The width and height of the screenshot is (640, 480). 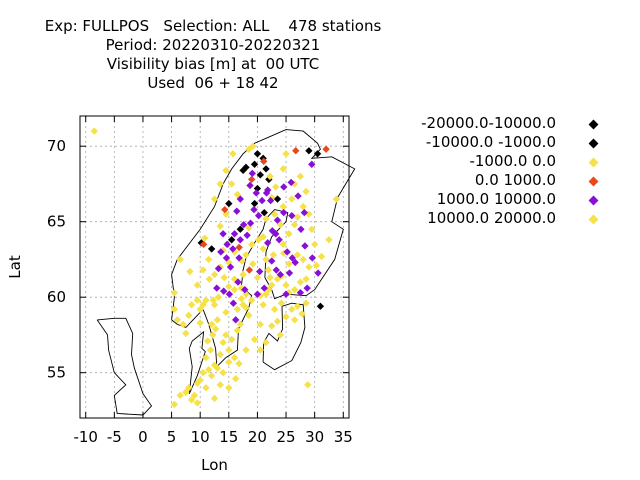 I want to click on y-tick-label: 70, so click(x=56, y=146).